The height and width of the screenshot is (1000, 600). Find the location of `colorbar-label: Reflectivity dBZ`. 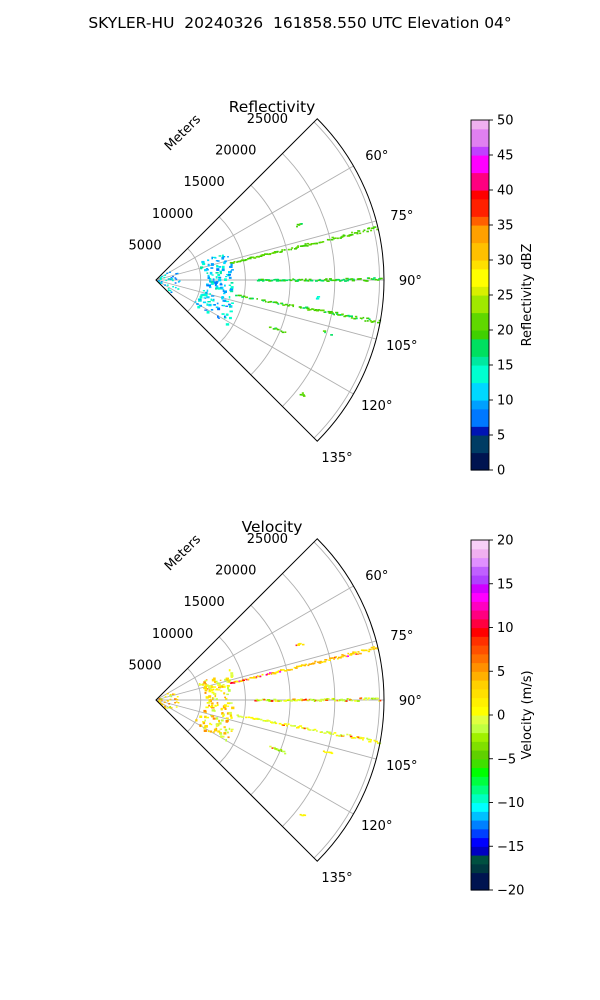

colorbar-label: Reflectivity dBZ is located at coordinates (527, 295).